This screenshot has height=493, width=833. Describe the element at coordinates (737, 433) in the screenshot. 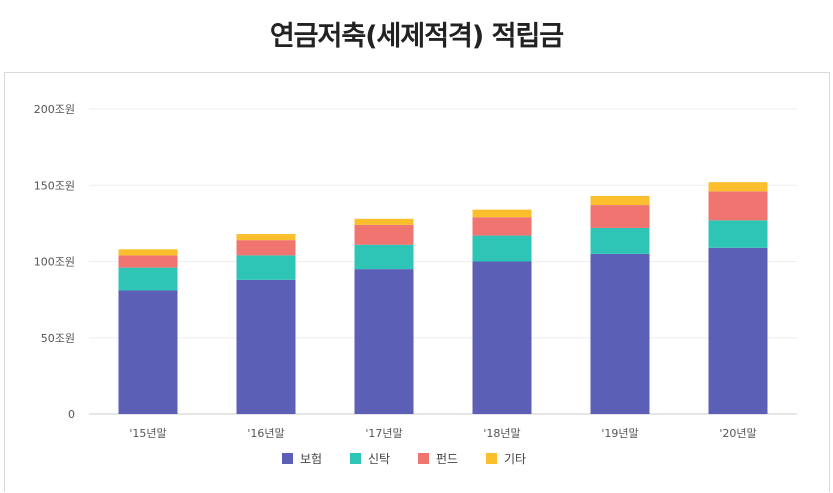

I see `x-tick-label: '20년말` at that location.